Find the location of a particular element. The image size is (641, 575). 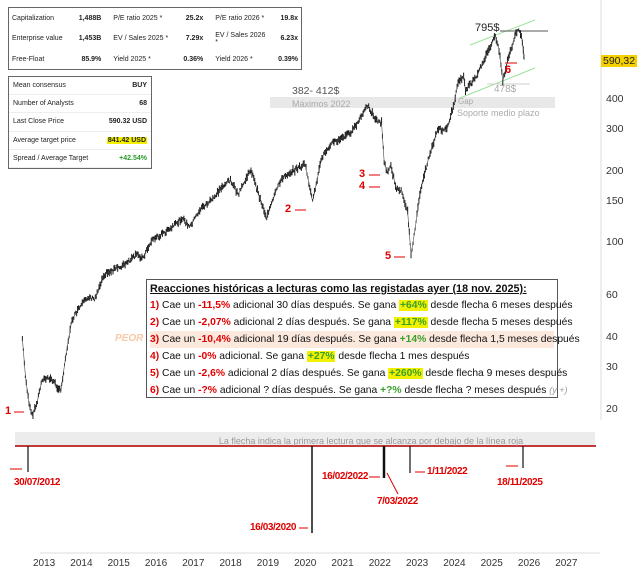

metric-label: Yield 2025 * is located at coordinates (132, 59).